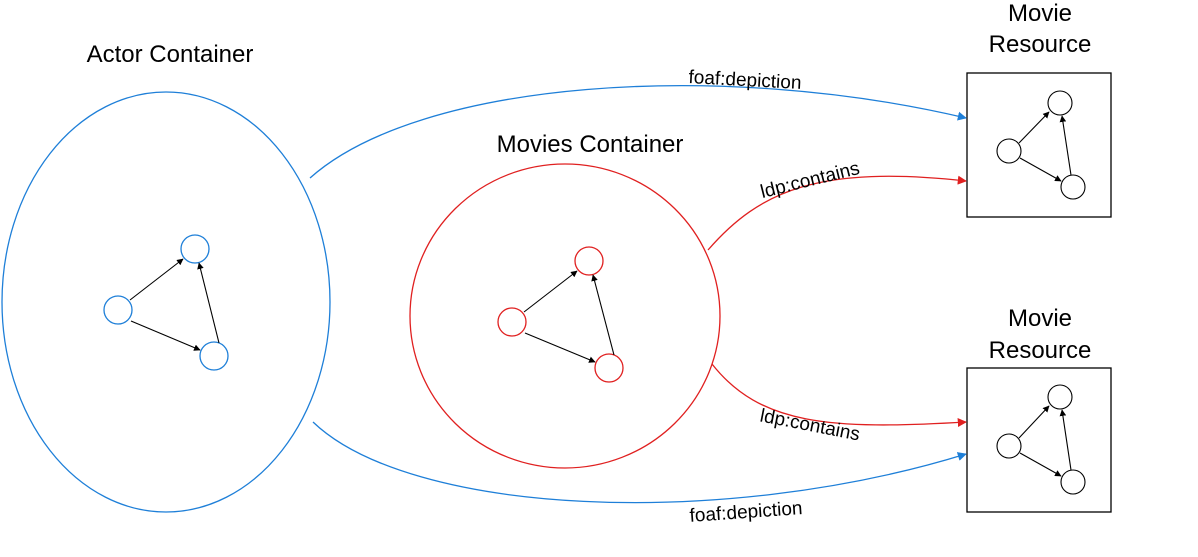  What do you see at coordinates (1009, 151) in the screenshot?
I see `resource-top-node-left` at bounding box center [1009, 151].